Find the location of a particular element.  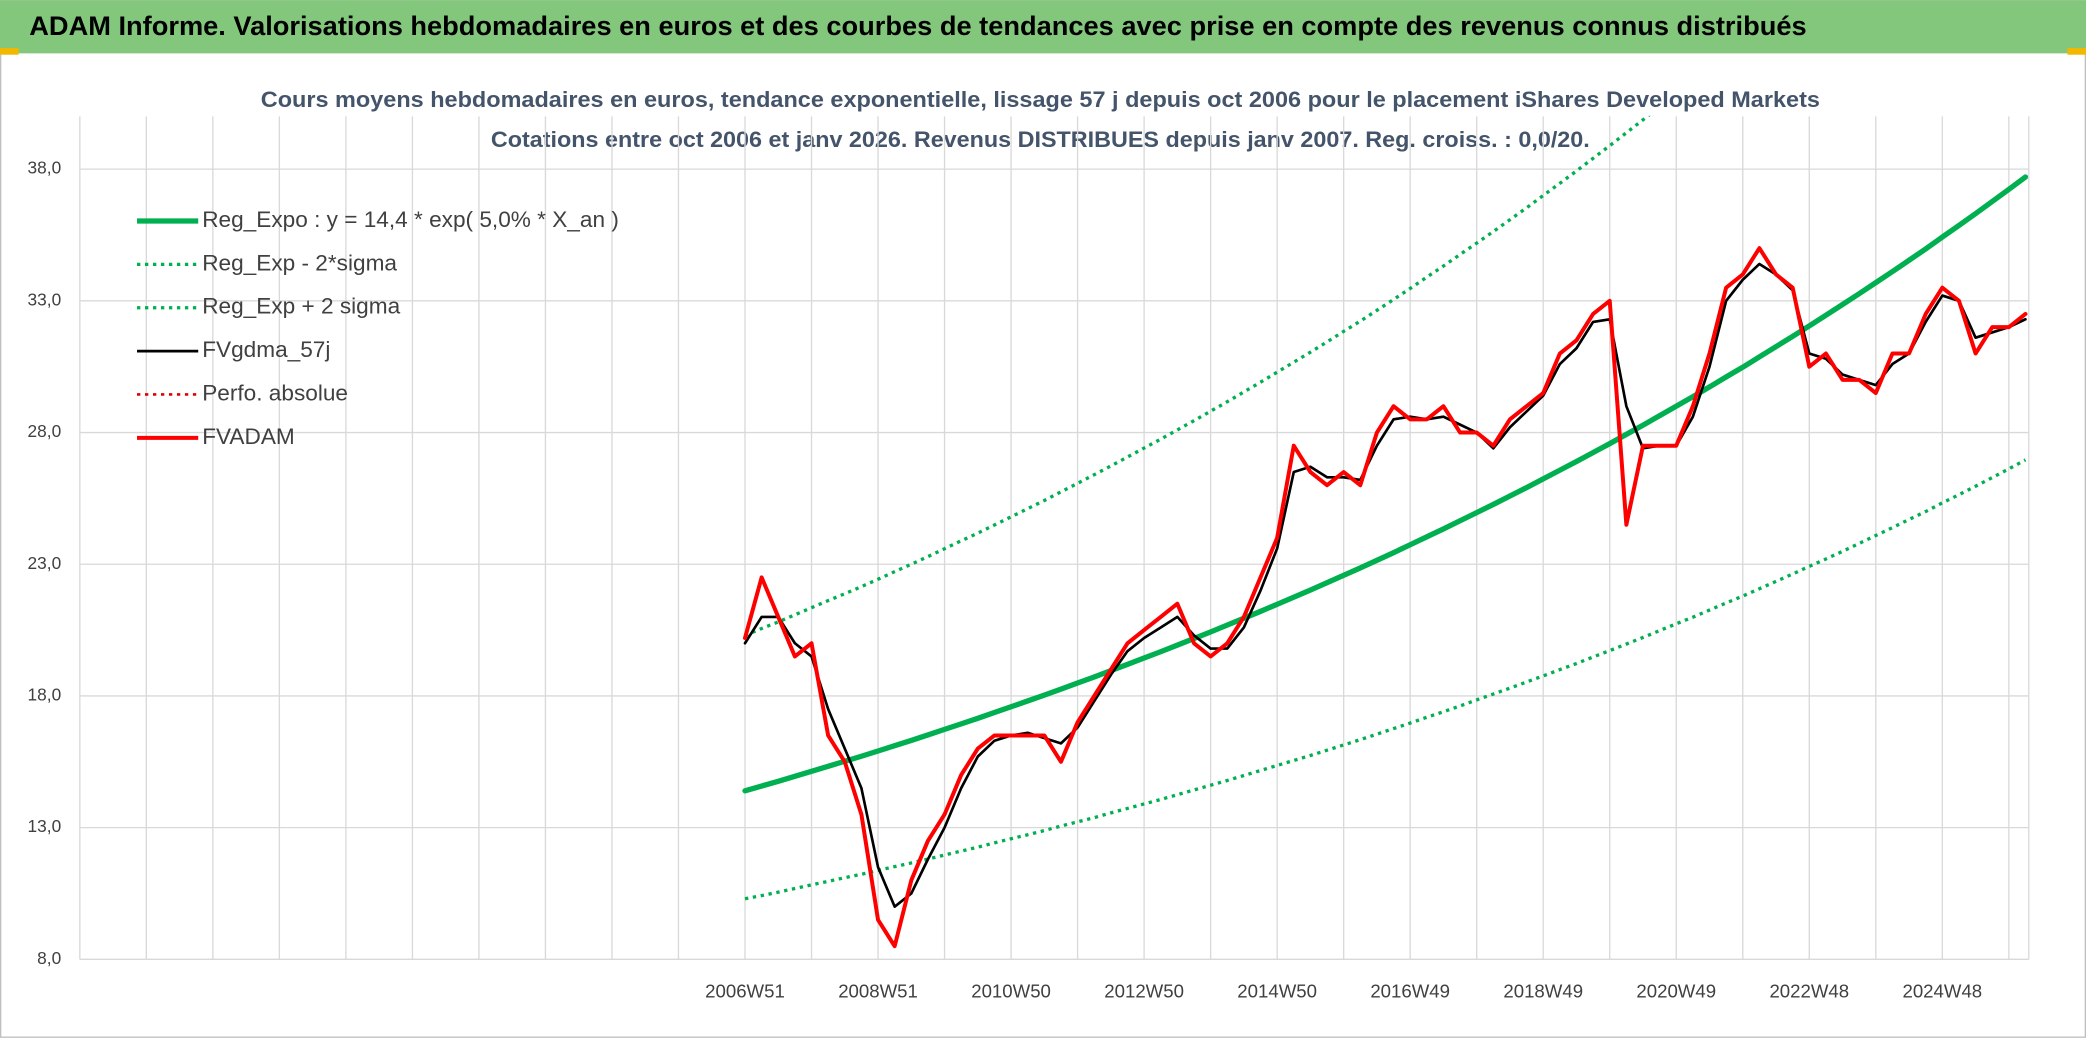

x-tick-label: 2018W49 is located at coordinates (1543, 991).